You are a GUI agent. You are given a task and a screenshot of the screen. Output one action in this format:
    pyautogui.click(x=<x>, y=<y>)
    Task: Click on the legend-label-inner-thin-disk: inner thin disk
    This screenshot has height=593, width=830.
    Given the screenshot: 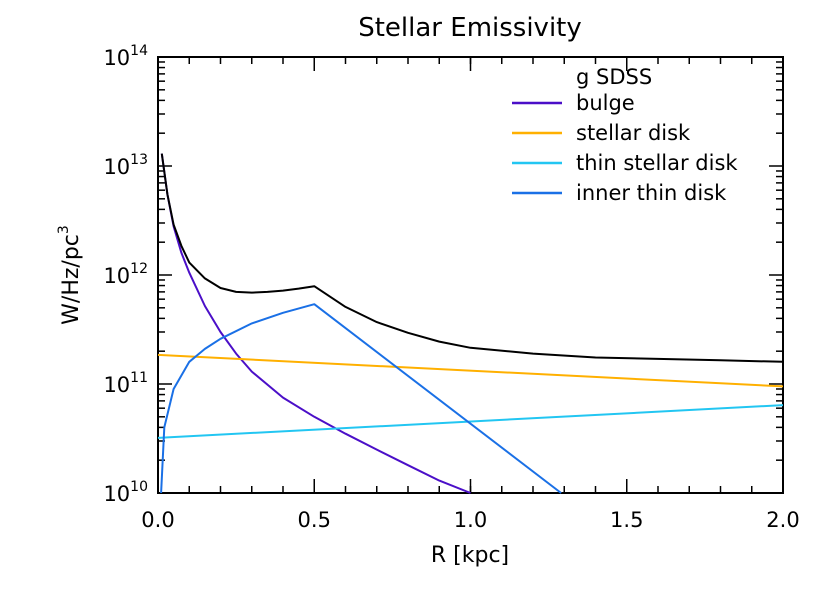 What is the action you would take?
    pyautogui.click(x=651, y=193)
    